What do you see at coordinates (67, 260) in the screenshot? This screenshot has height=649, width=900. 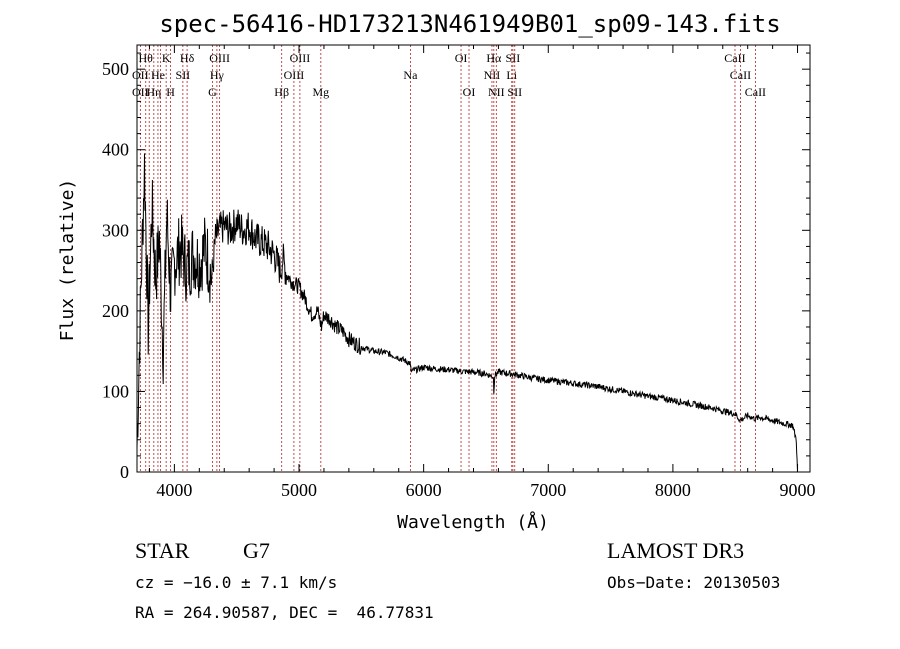 I see `y-axis-label: Flux (relative)` at bounding box center [67, 260].